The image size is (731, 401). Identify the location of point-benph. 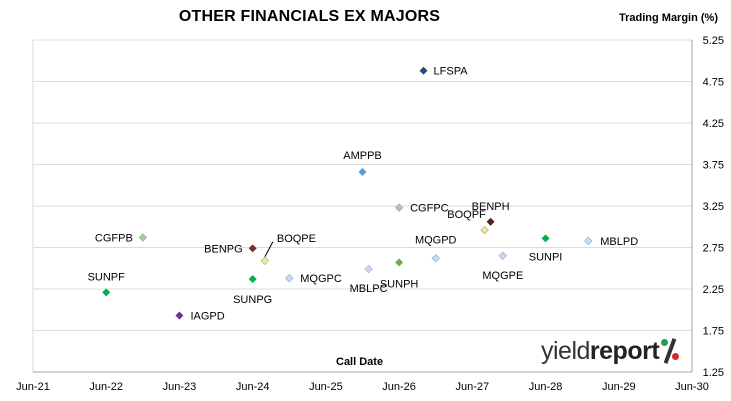
(490, 221).